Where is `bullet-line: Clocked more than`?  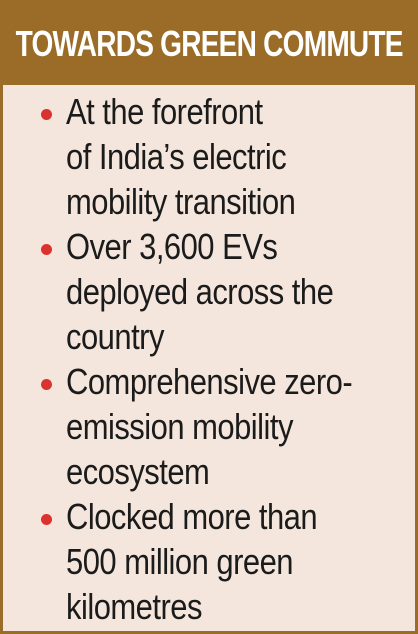
bullet-line: Clocked more than is located at coordinates (192, 516).